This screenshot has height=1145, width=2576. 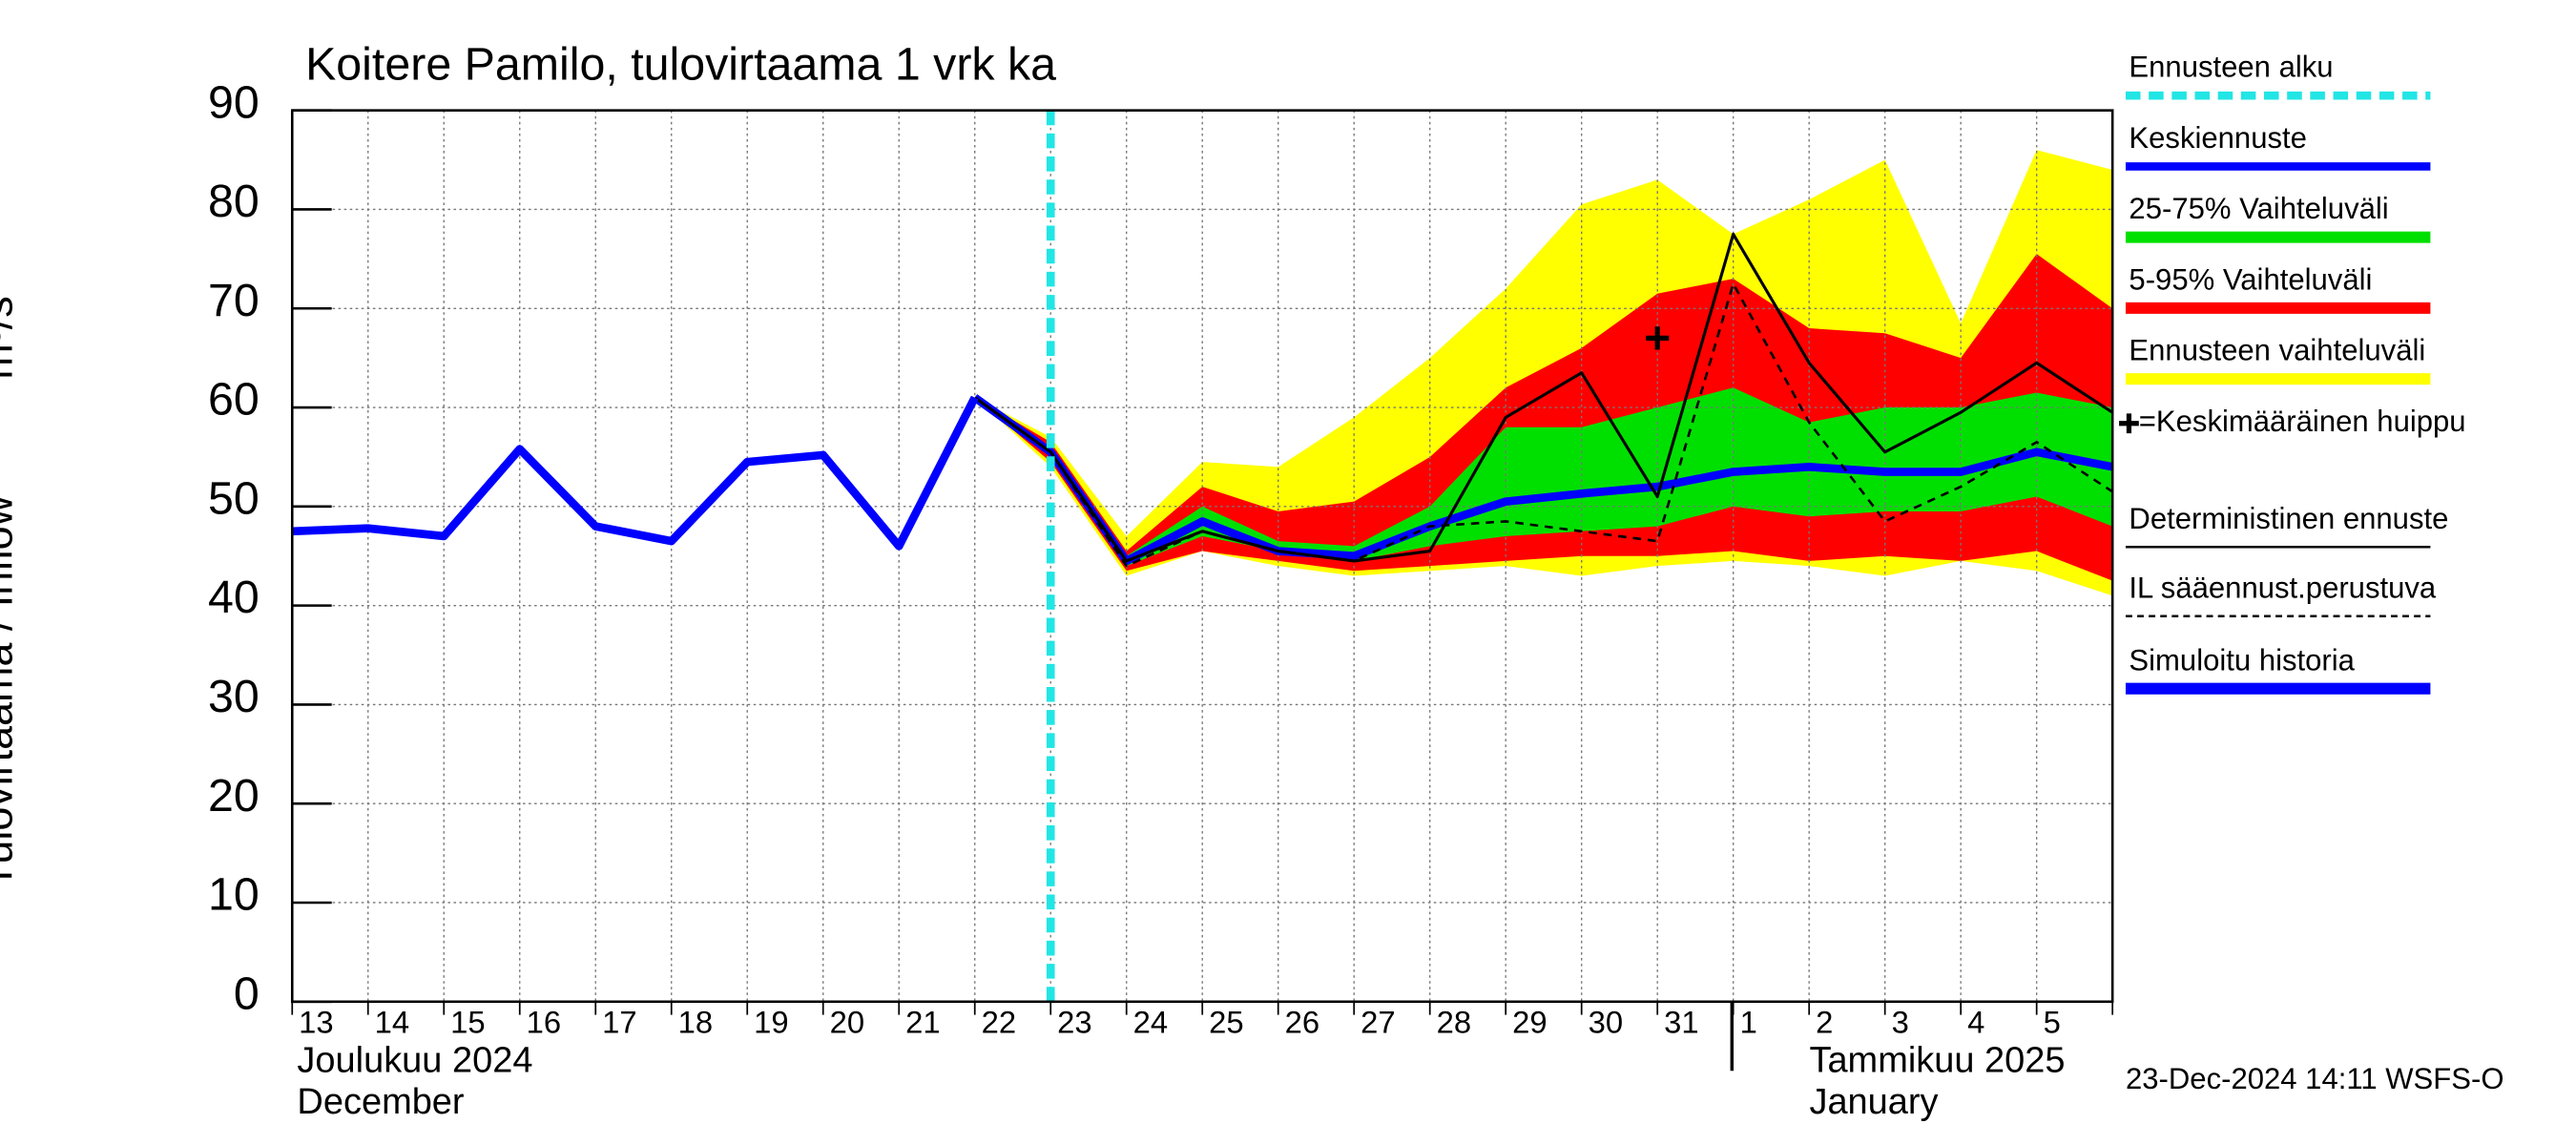 What do you see at coordinates (2288, 518) in the screenshot?
I see `legend-label: Deterministinen ennuste` at bounding box center [2288, 518].